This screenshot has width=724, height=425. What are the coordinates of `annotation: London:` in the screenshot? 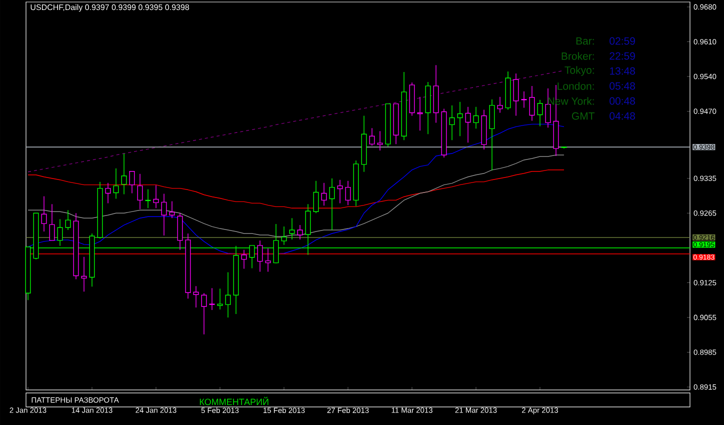 It's located at (576, 86).